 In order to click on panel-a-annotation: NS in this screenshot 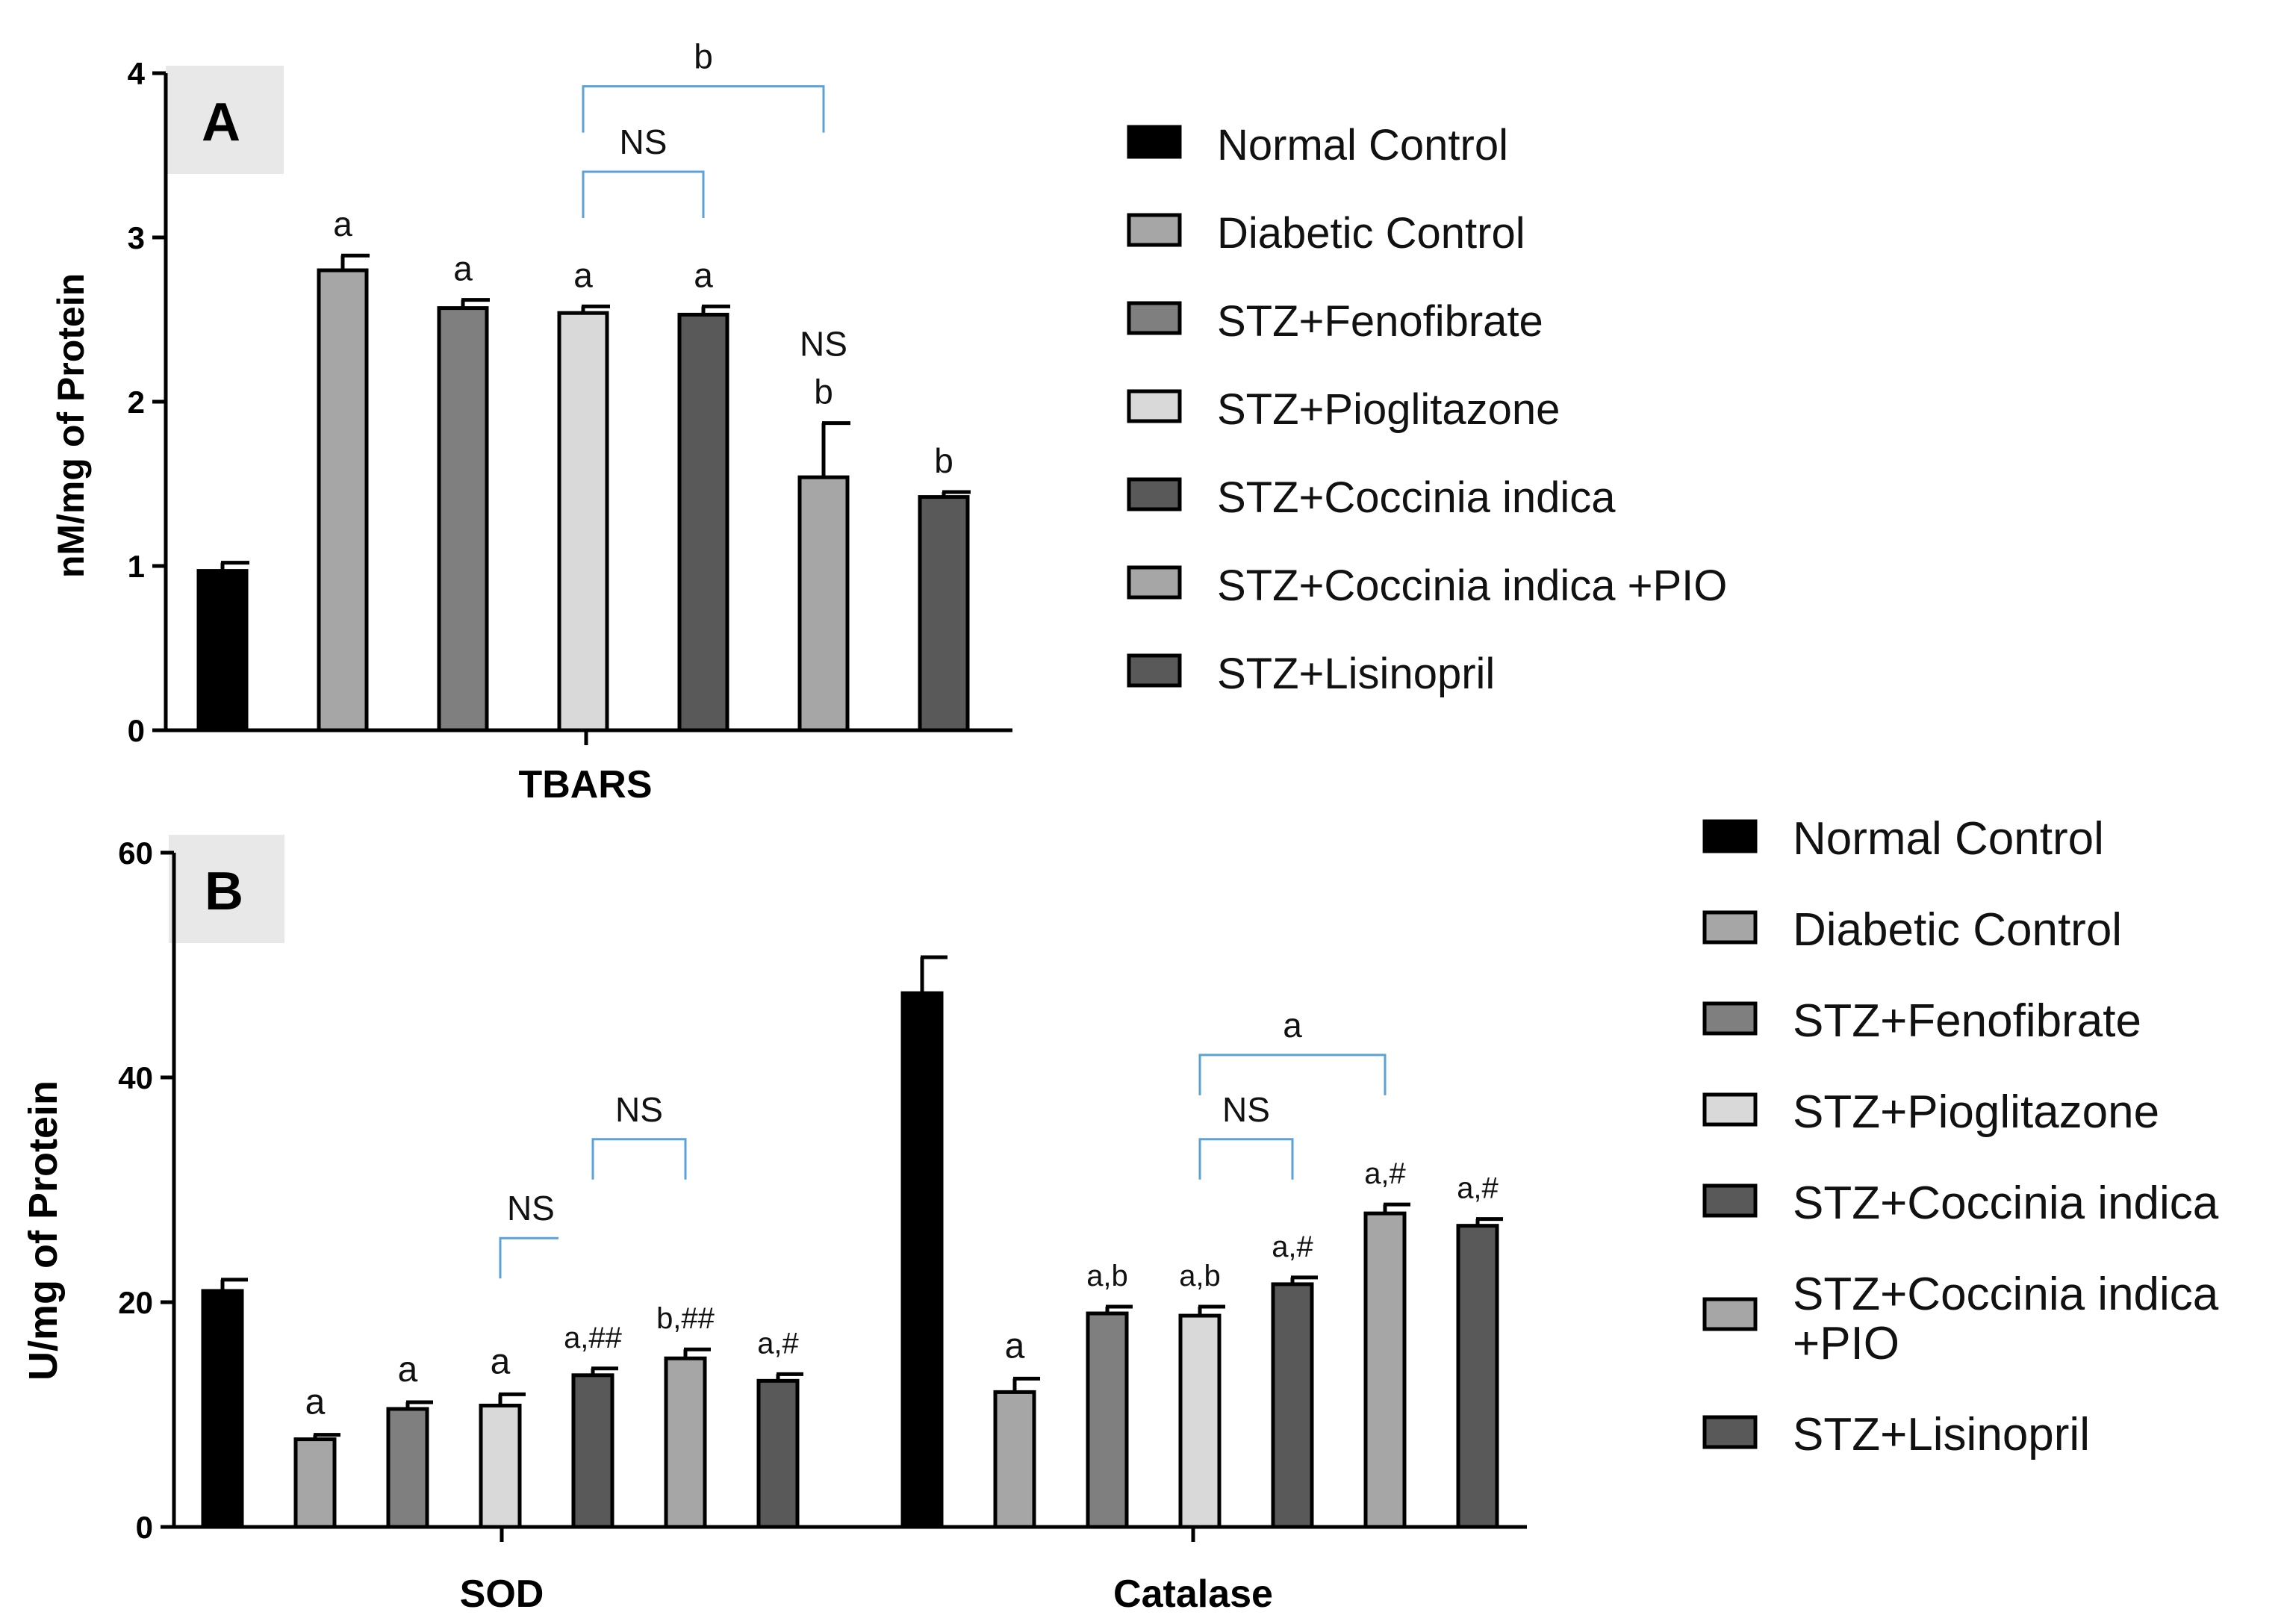, I will do `click(823, 344)`.